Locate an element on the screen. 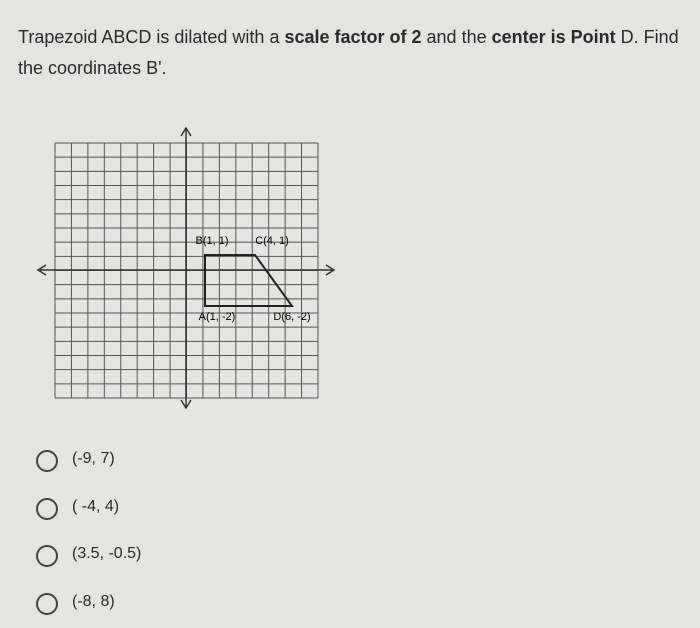  option: ( -4, 4) is located at coordinates (96, 506).